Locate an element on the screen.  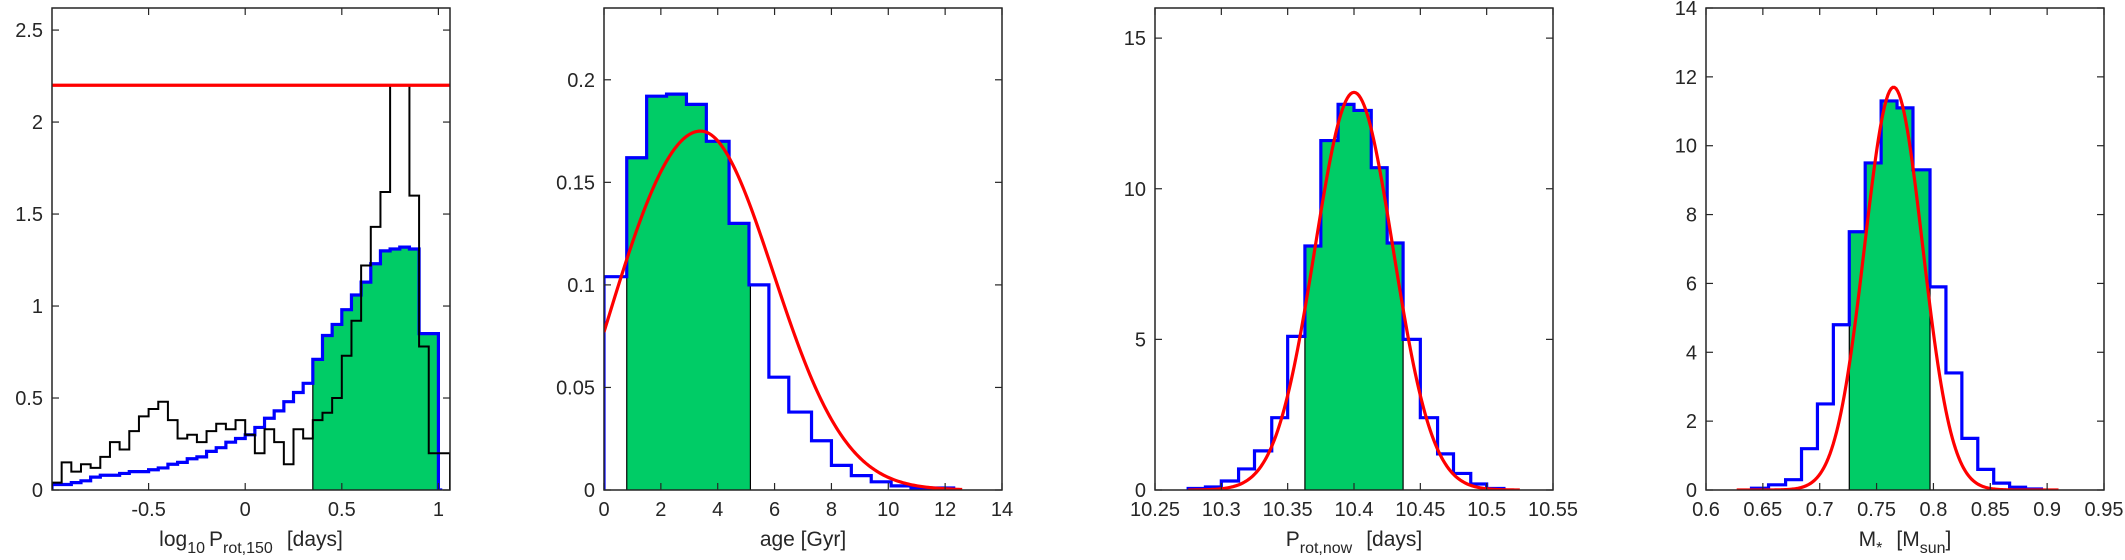
x-tick-label: 8 is located at coordinates (831, 510).